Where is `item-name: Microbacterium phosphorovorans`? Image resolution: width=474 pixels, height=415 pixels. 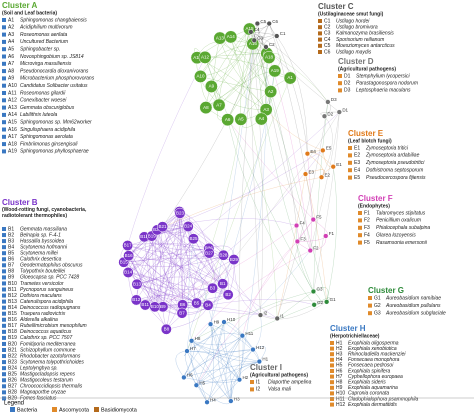 item-name: Microbacterium phosphorovorans is located at coordinates (57, 79).